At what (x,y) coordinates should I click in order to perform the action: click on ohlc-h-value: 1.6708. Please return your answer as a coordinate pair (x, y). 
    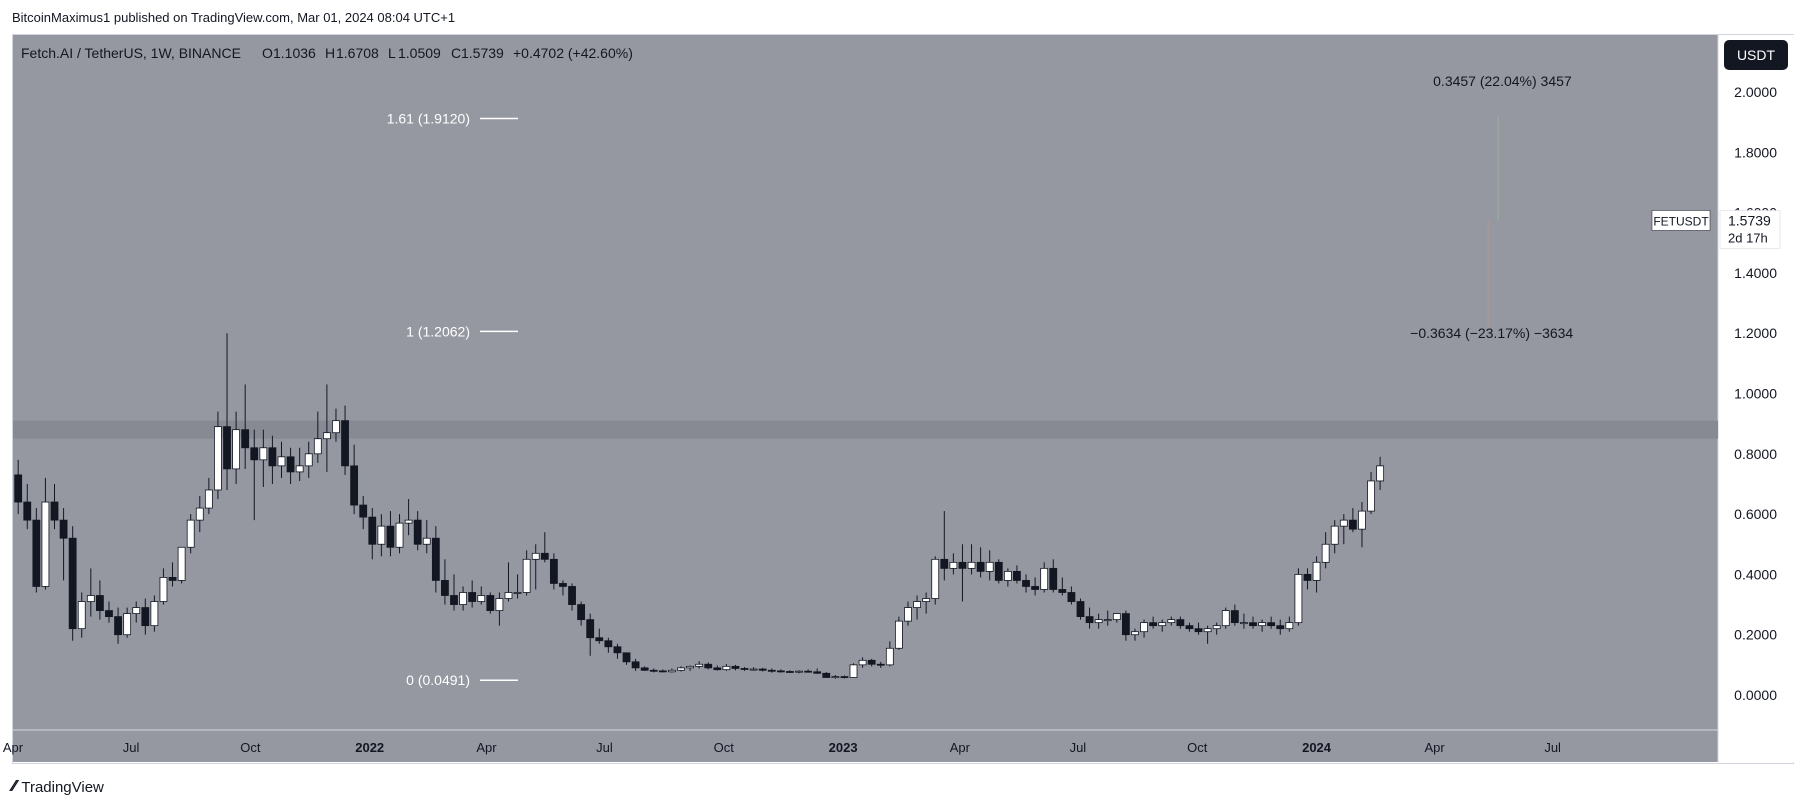
    Looking at the image, I should click on (357, 53).